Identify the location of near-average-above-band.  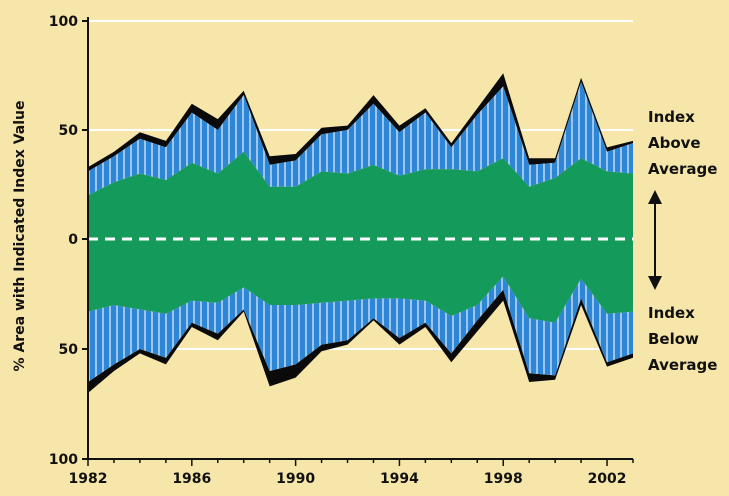
(360, 195).